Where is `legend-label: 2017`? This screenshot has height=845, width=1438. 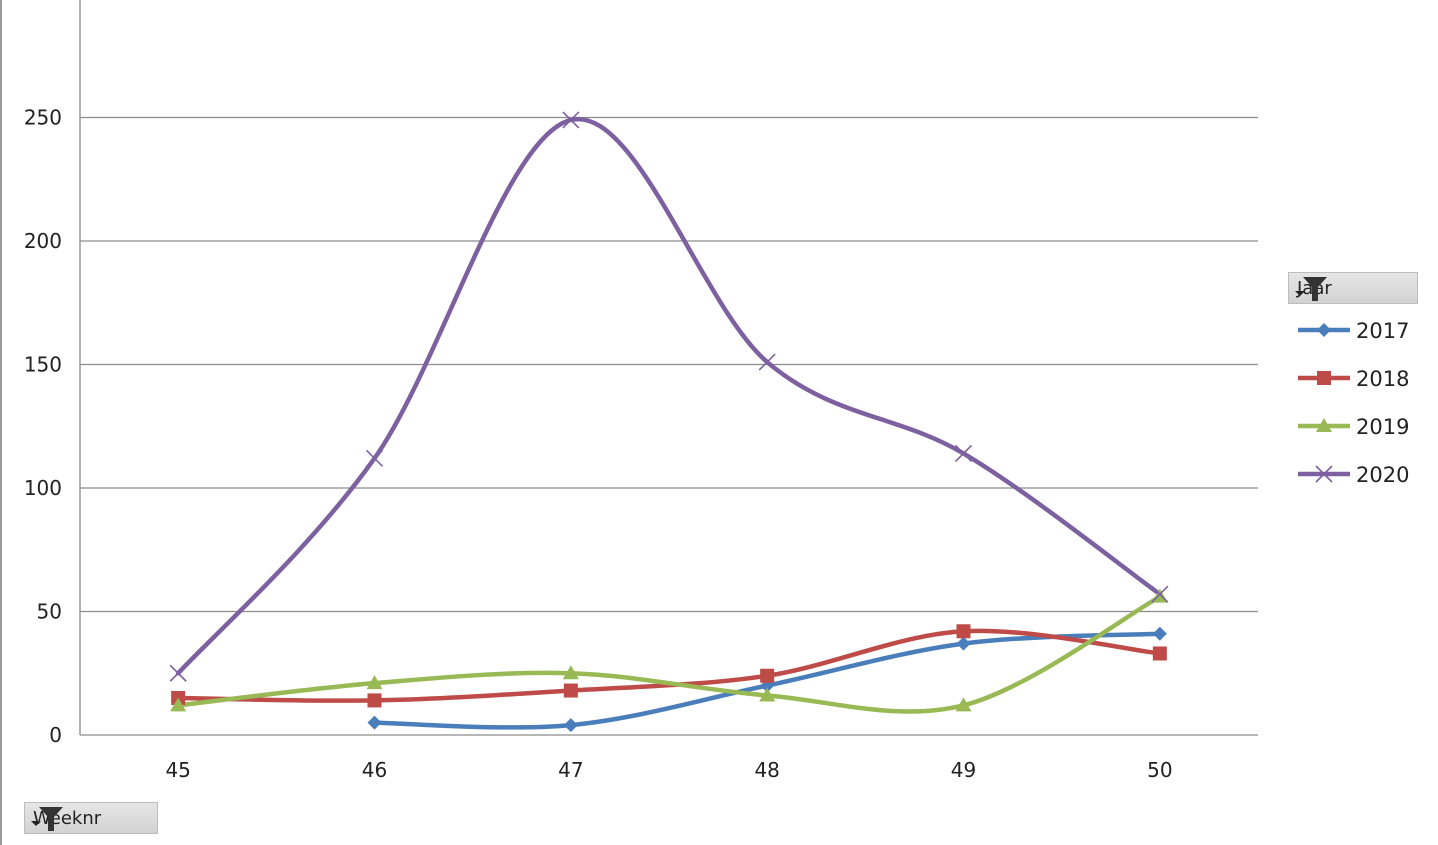 legend-label: 2017 is located at coordinates (1382, 331).